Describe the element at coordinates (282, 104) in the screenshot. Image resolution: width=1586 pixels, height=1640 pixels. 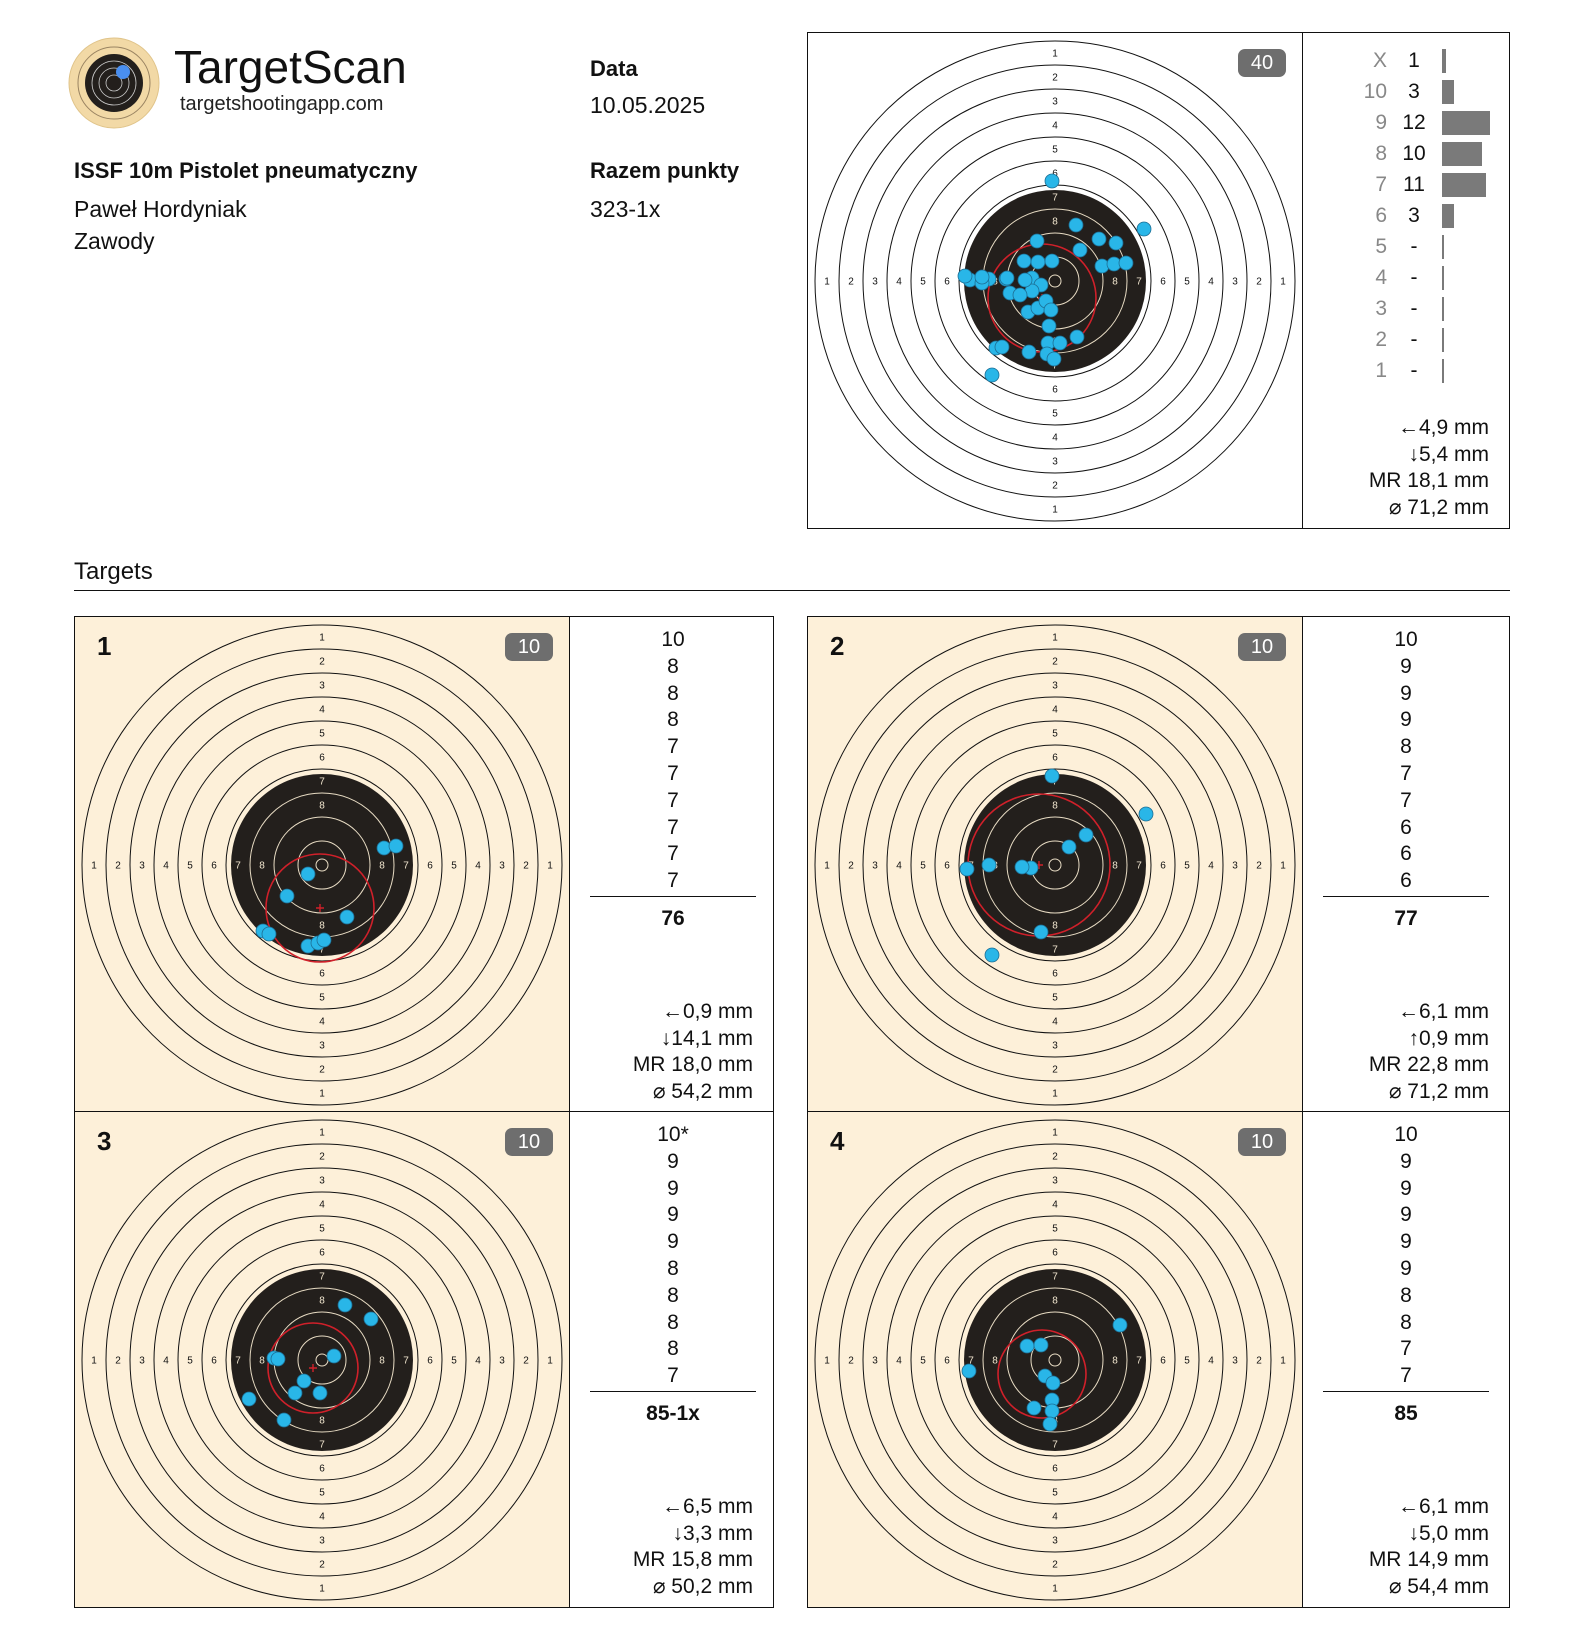
I see `app-url: targetshootingapp.com` at that location.